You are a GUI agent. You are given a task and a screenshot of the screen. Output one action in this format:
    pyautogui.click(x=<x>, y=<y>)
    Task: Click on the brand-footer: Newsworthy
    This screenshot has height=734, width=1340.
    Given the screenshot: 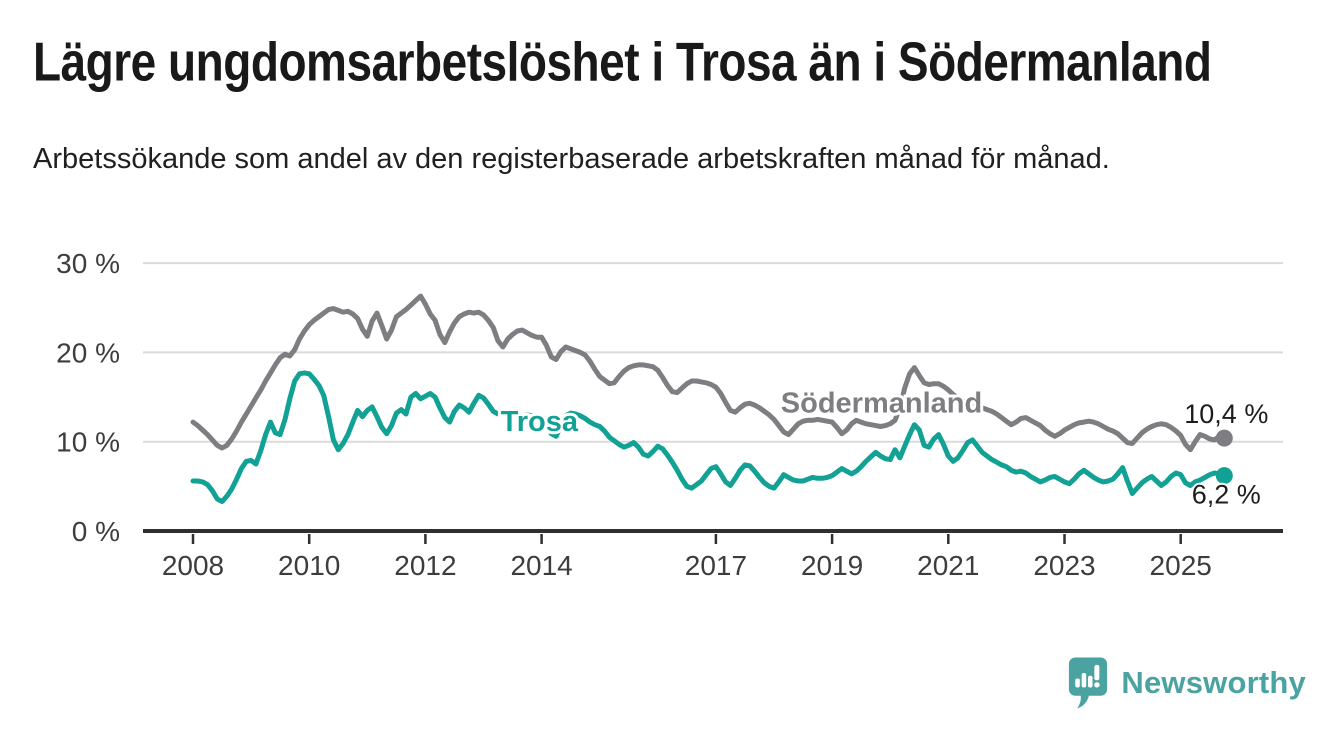 What is the action you would take?
    pyautogui.click(x=1187, y=683)
    